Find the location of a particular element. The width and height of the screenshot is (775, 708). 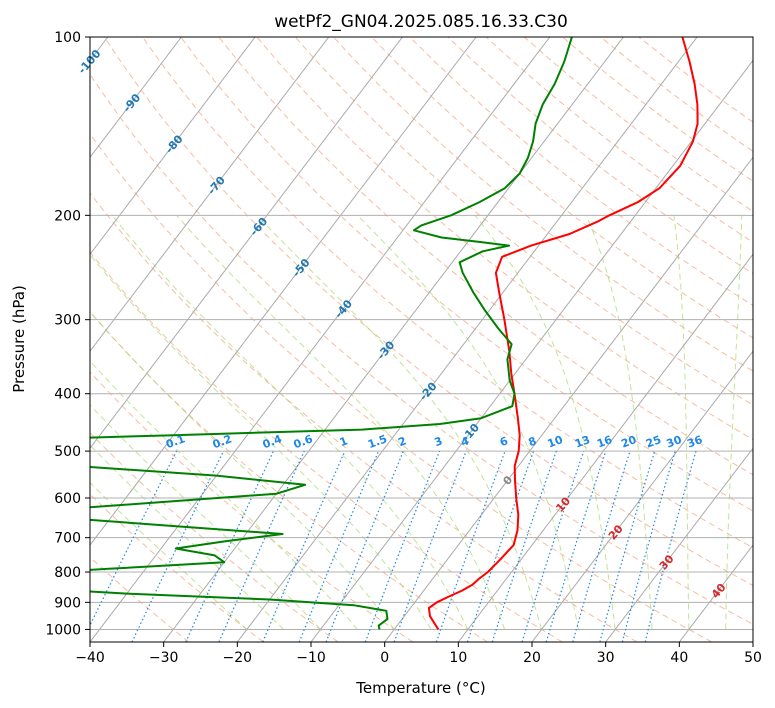

y-tick-label: 800 is located at coordinates (67, 573).